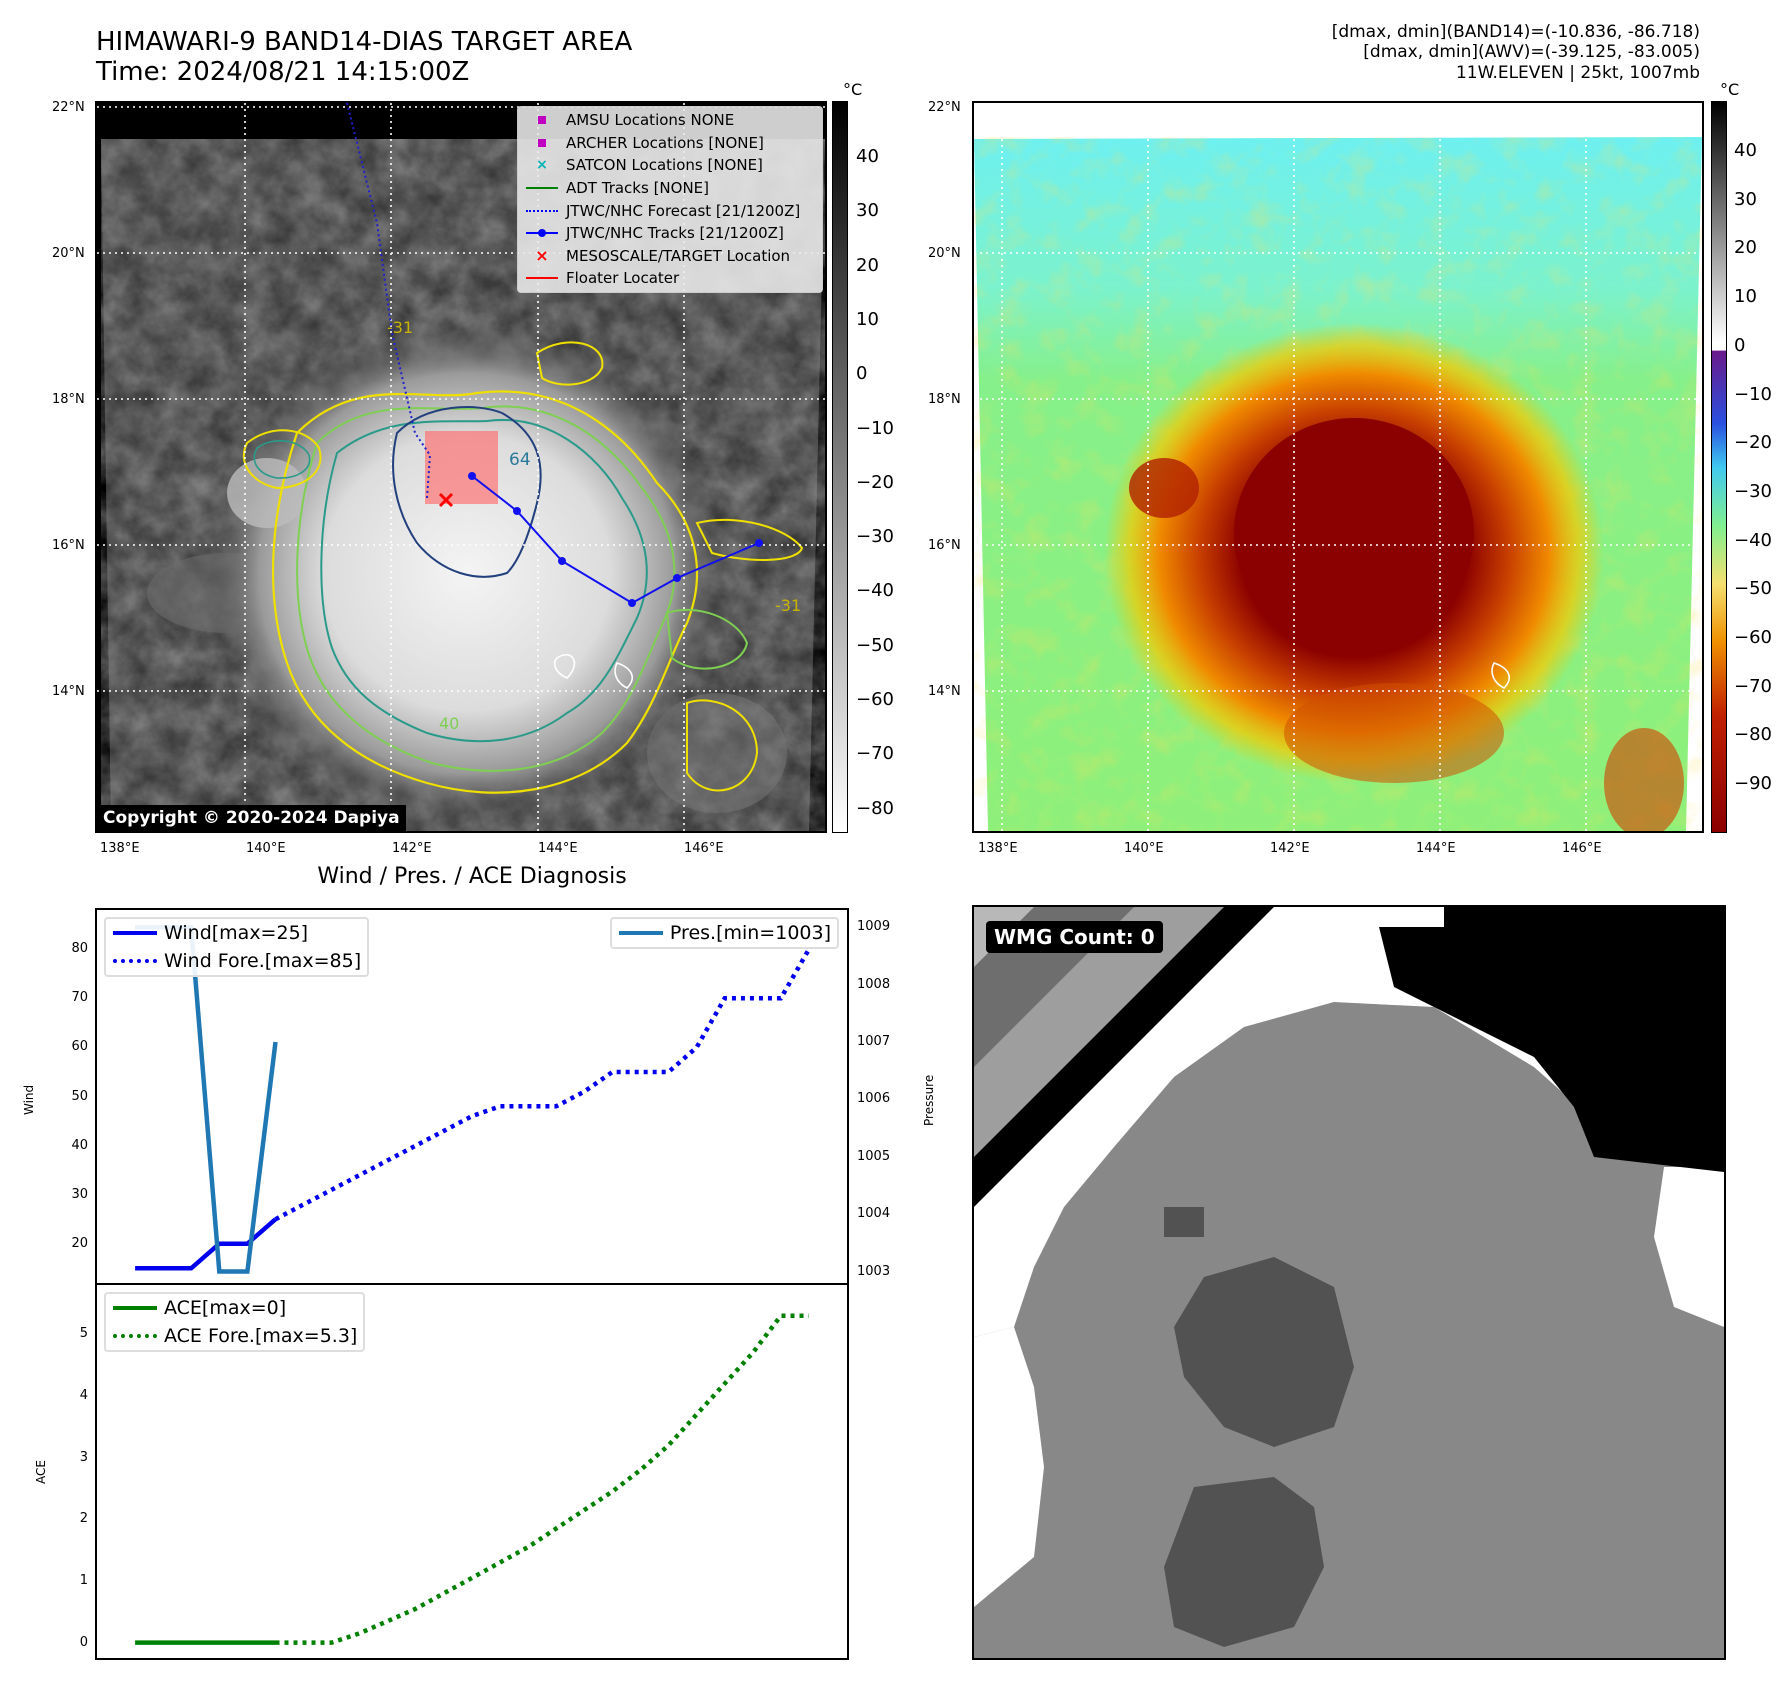 Image resolution: width=1788 pixels, height=1691 pixels. Describe the element at coordinates (83, 1457) in the screenshot. I see `axis-tick-label: 3` at that location.